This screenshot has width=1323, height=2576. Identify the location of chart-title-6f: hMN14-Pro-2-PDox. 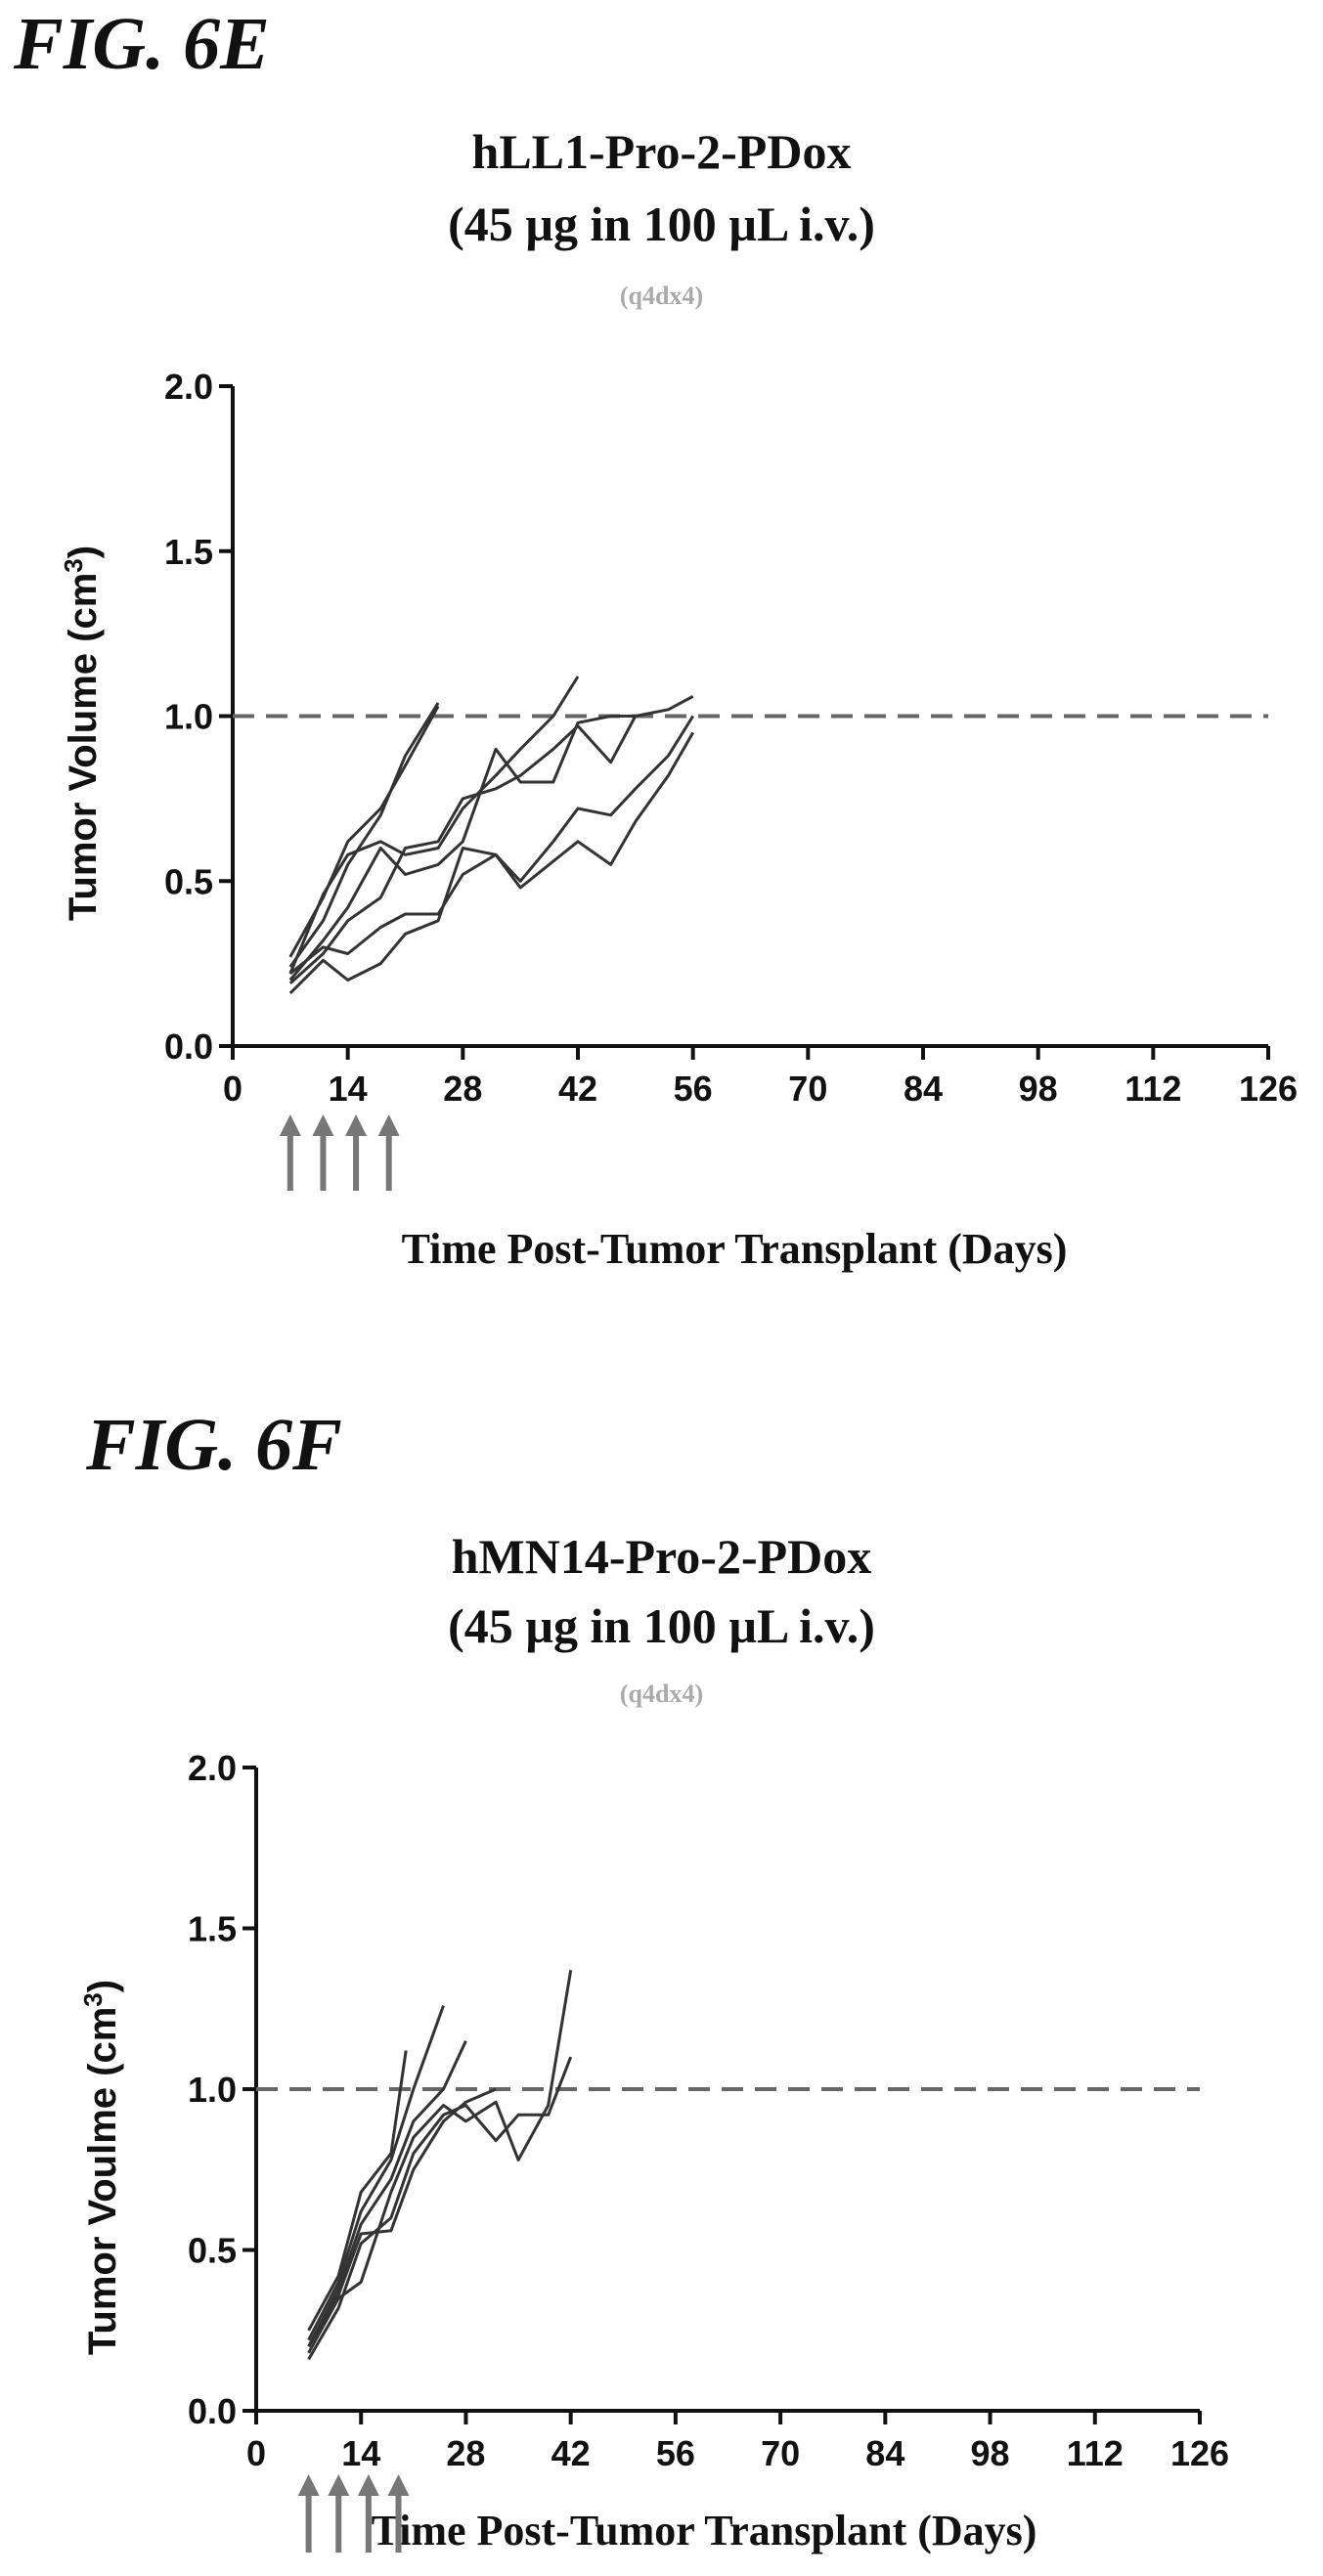
(661, 1556).